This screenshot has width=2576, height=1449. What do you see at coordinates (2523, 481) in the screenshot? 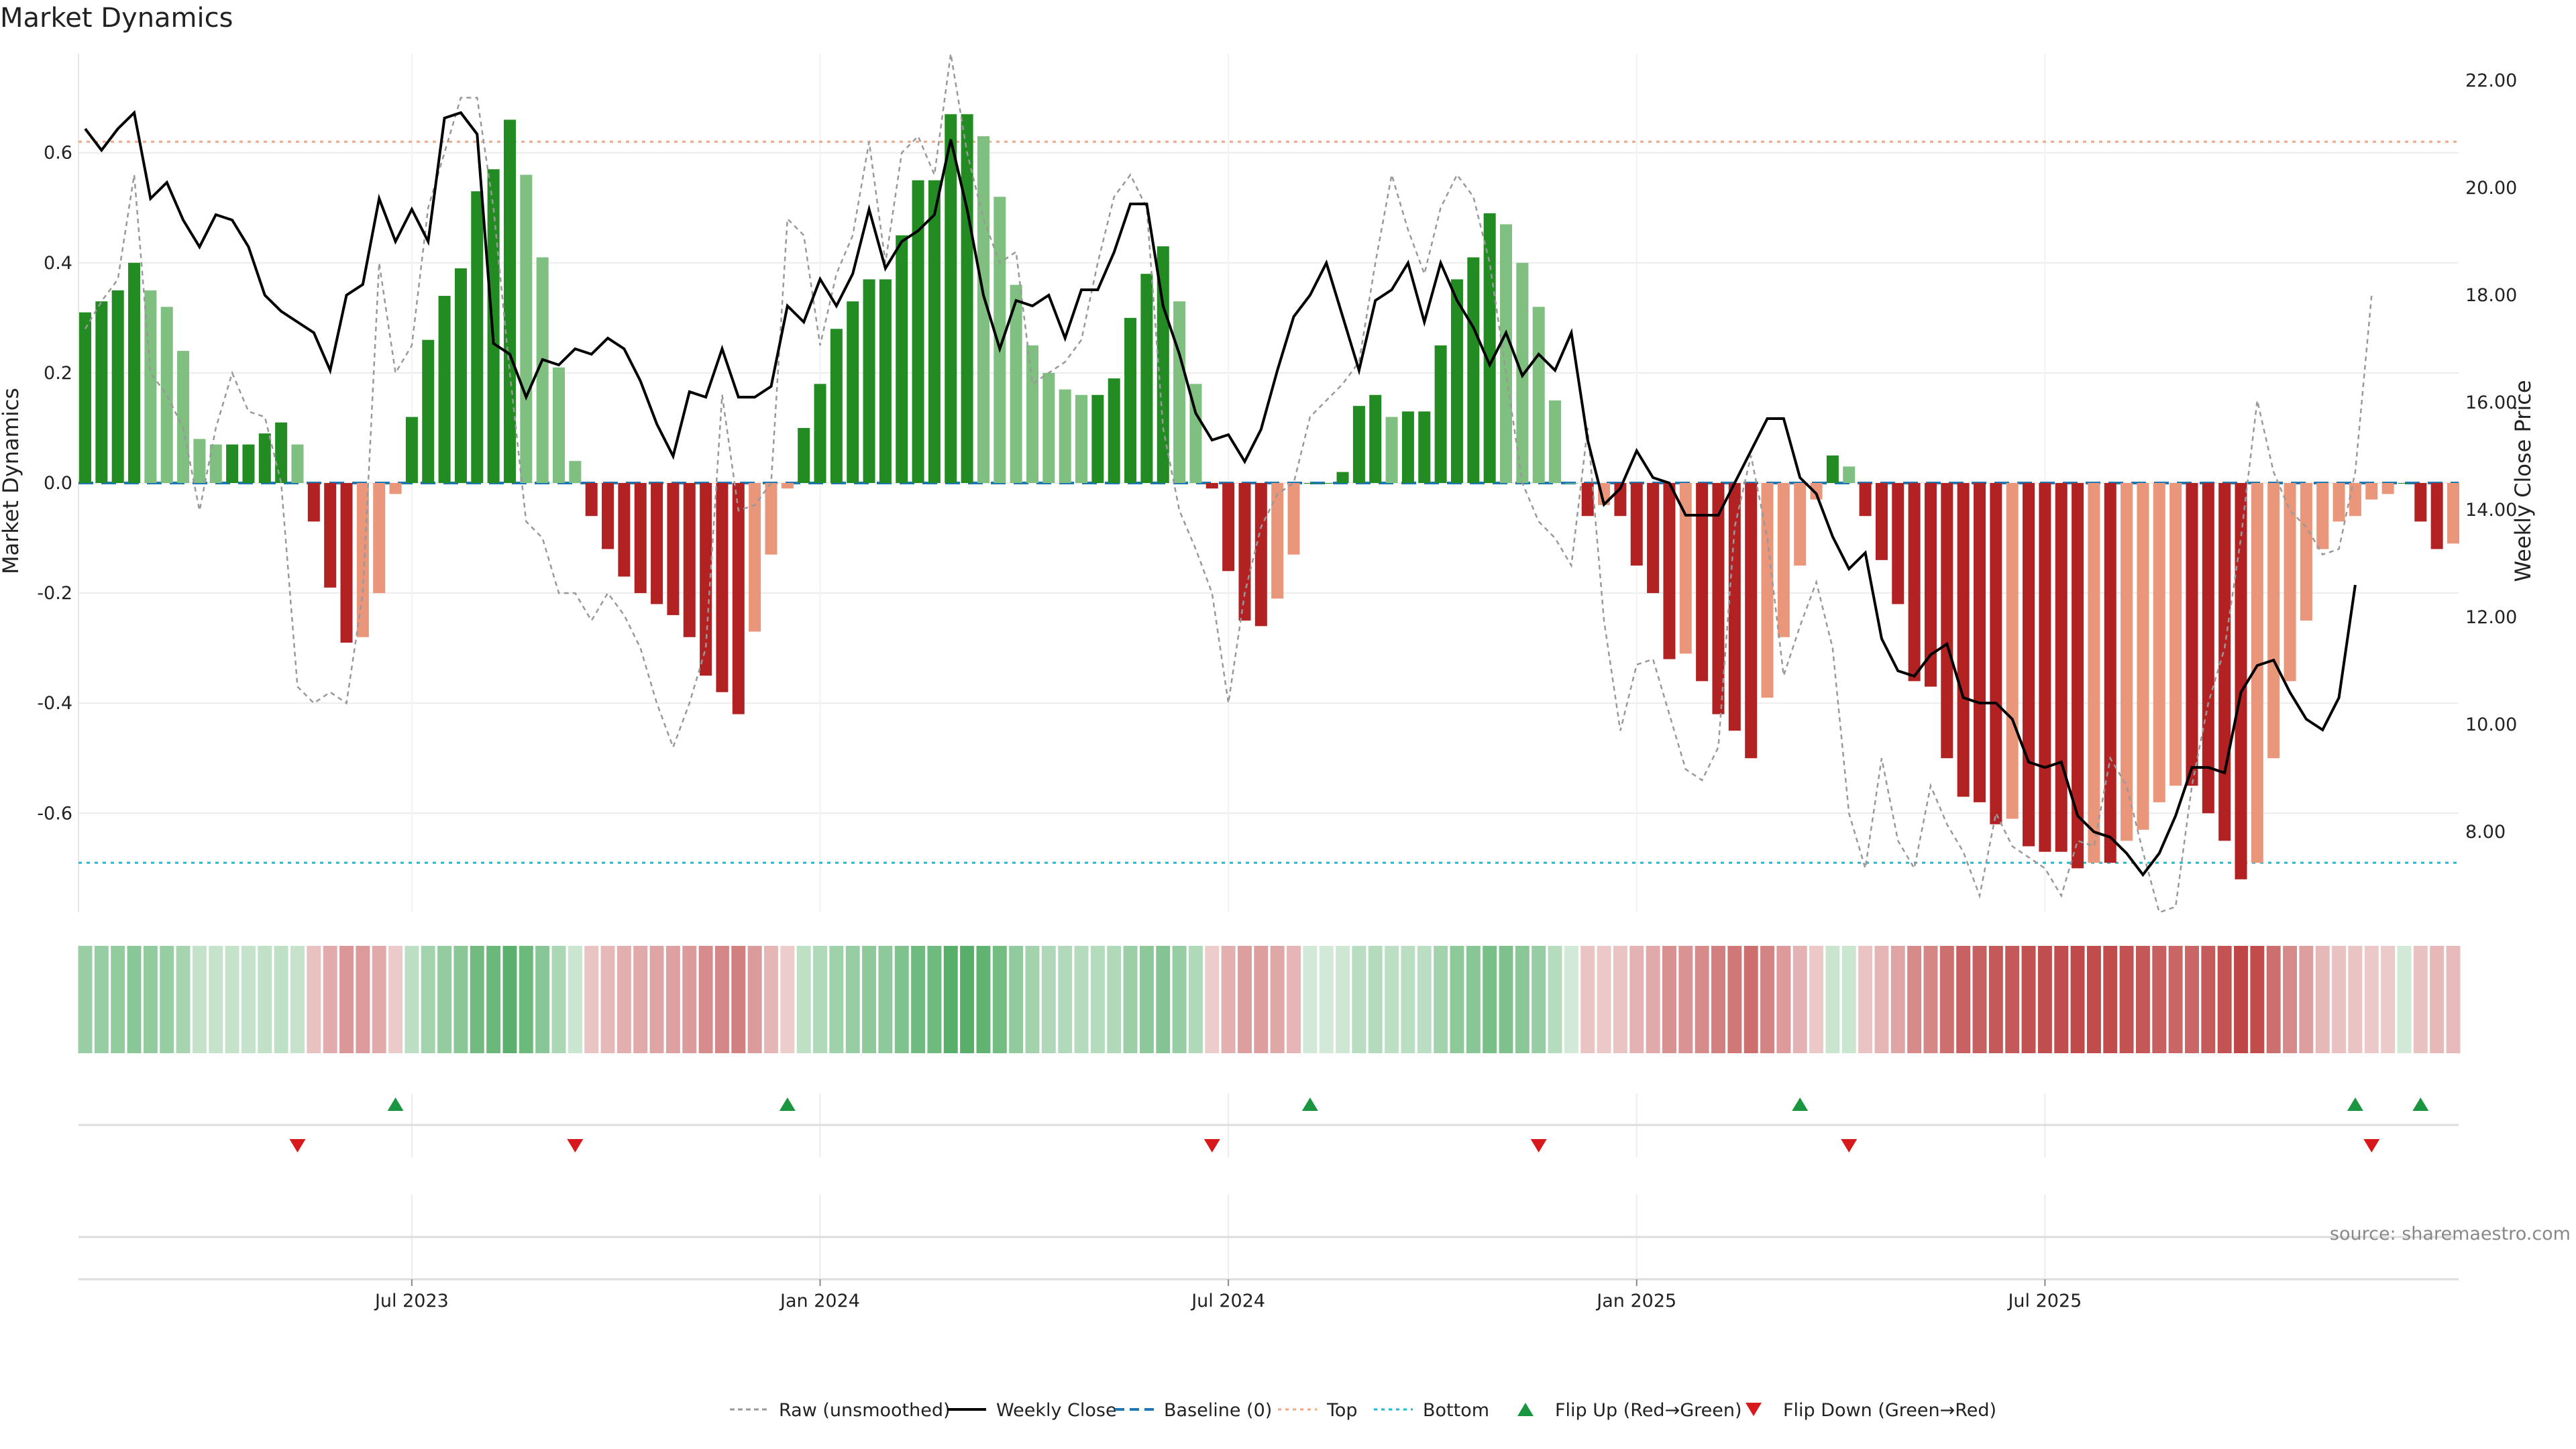
I see `right-axis-label: Weekly Close Price` at bounding box center [2523, 481].